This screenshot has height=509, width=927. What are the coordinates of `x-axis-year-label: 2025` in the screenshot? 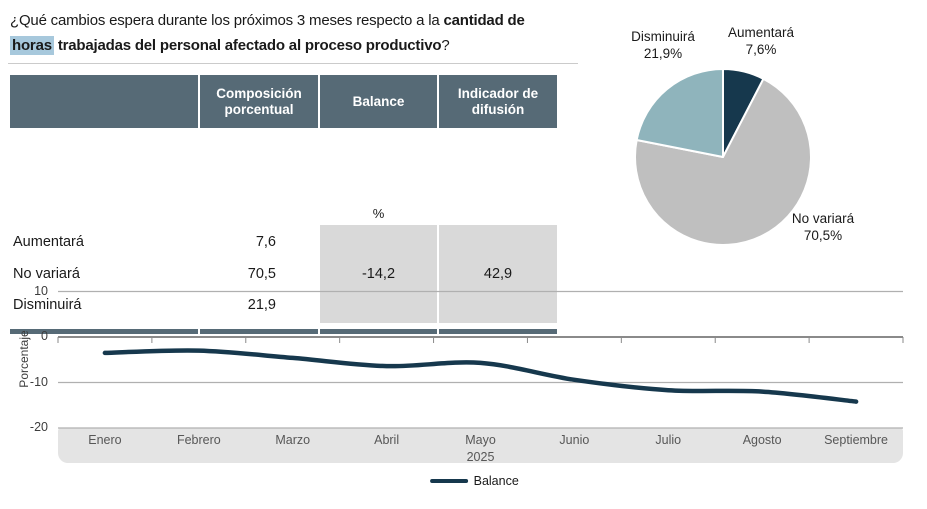 It's located at (480, 457).